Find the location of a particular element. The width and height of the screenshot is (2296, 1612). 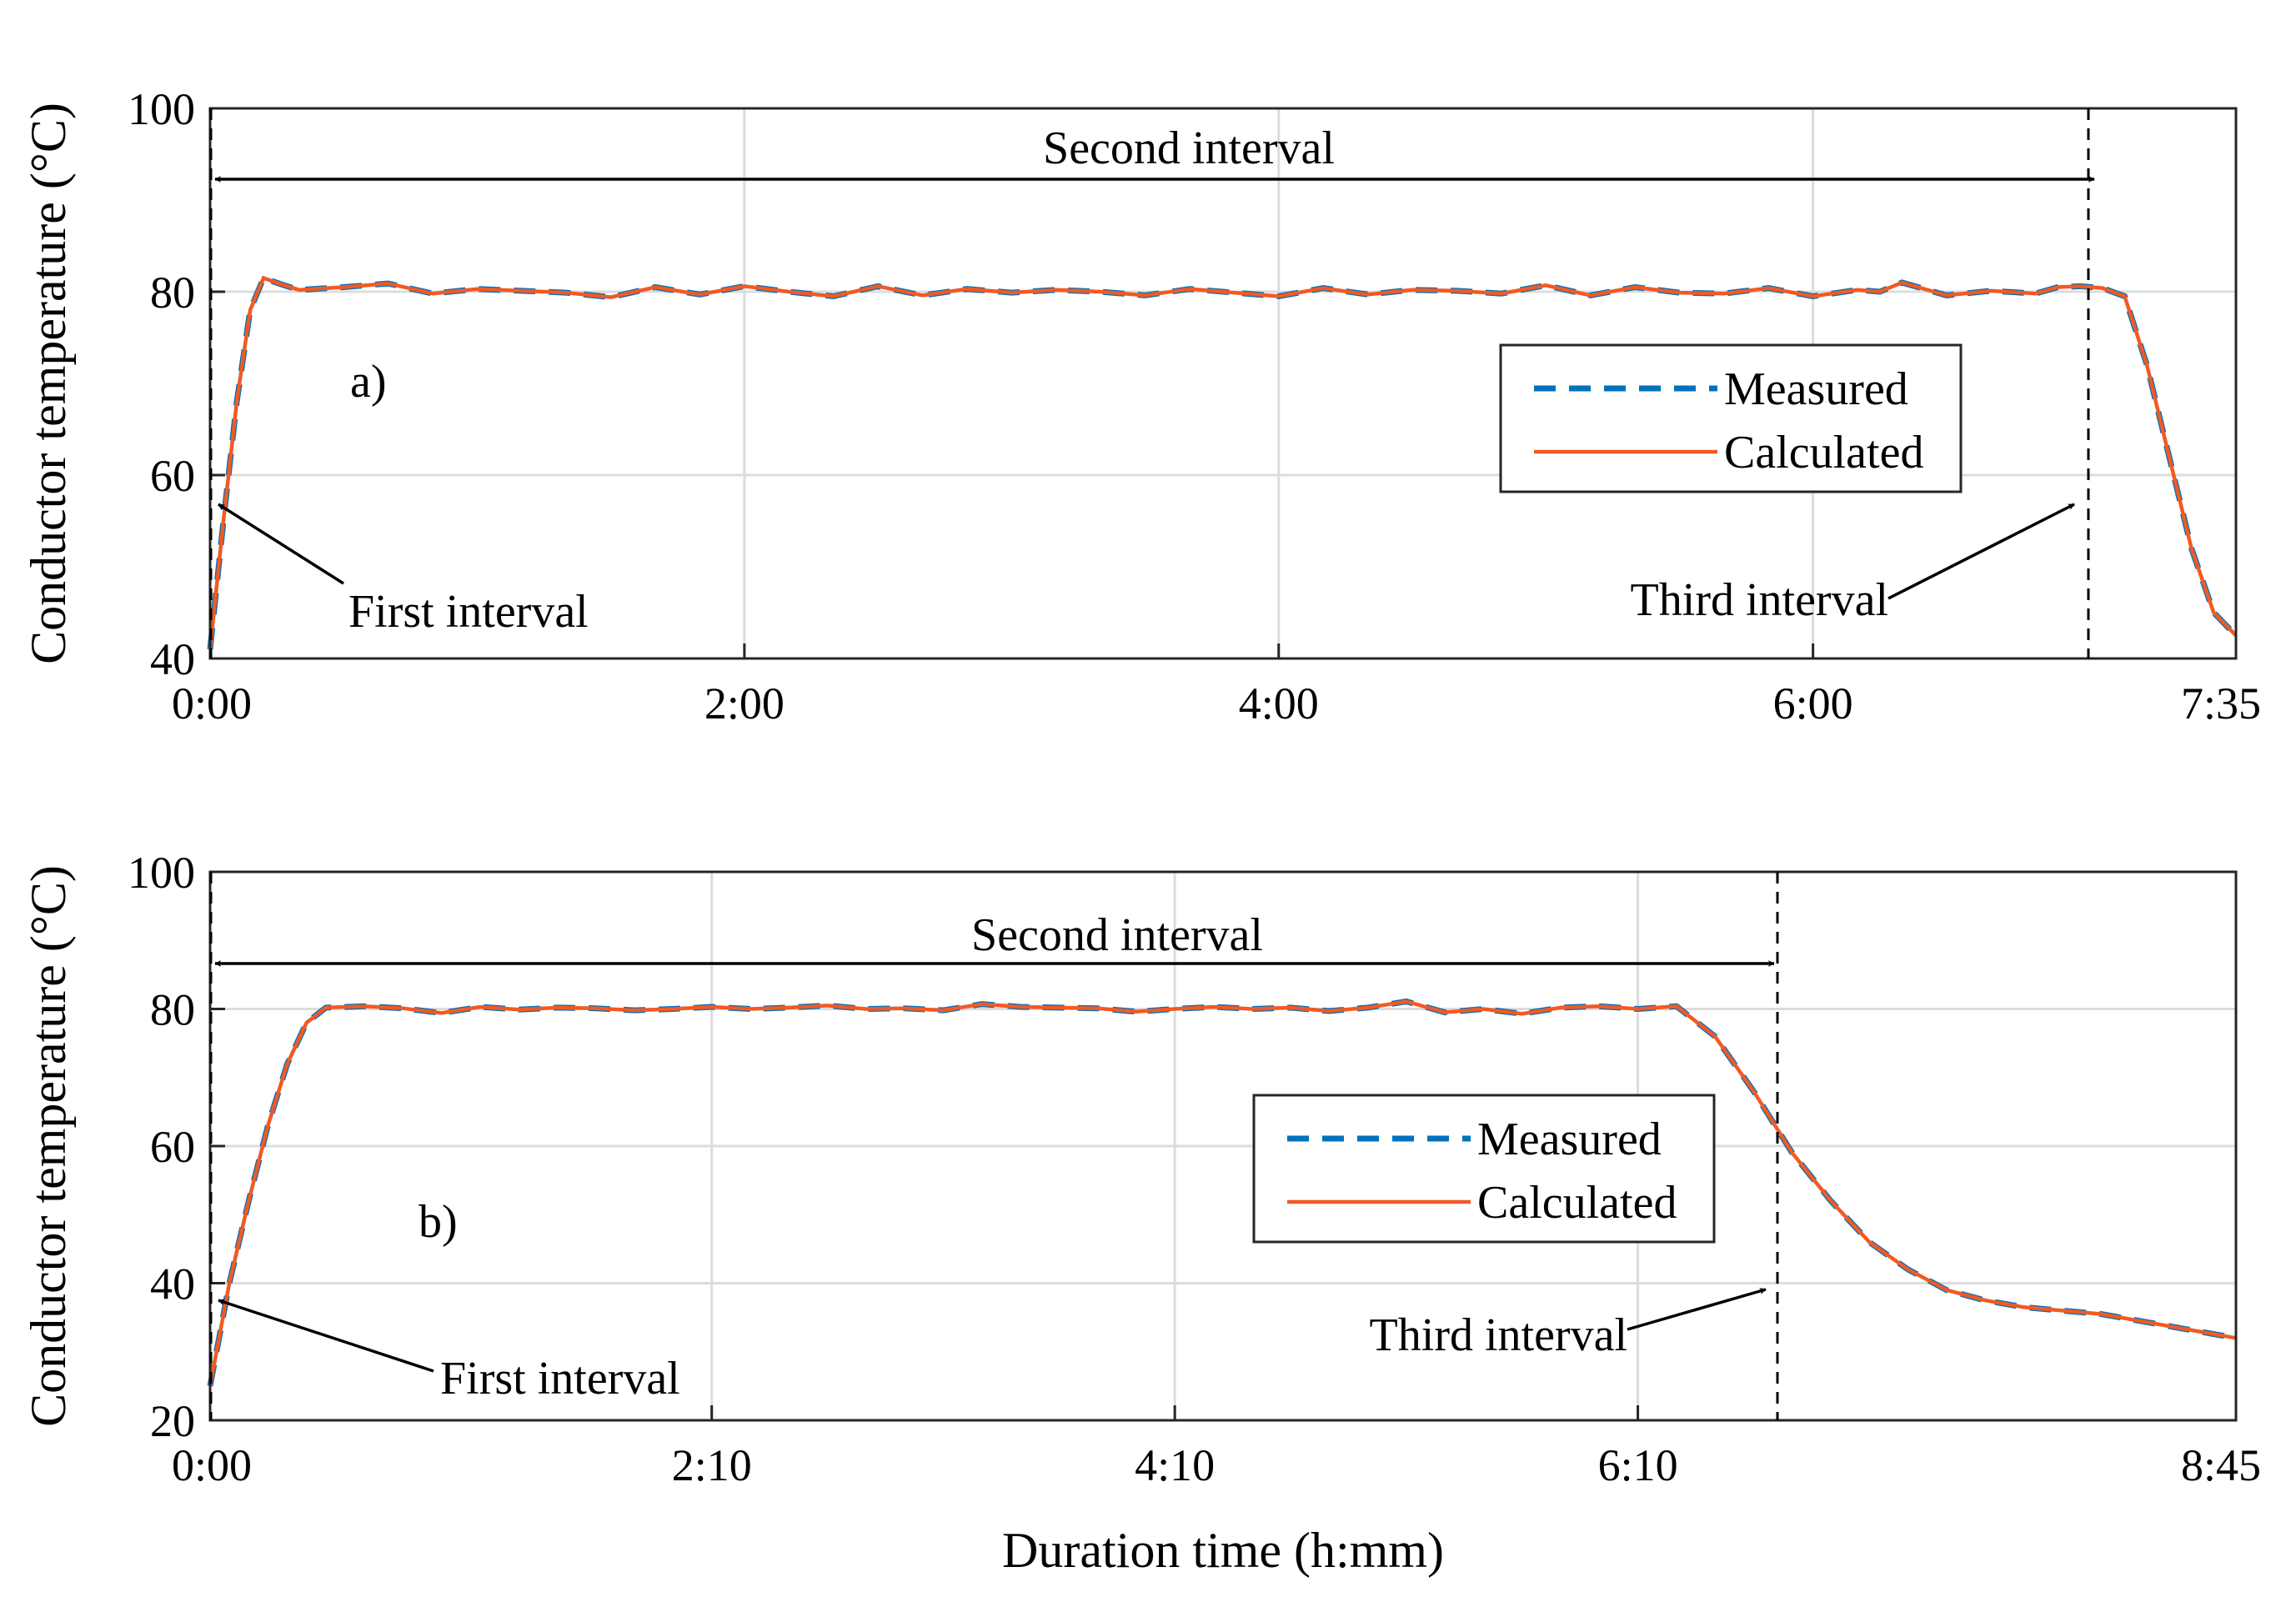

y-axis-label-b: Conductor temperature (°C) is located at coordinates (48, 1146).